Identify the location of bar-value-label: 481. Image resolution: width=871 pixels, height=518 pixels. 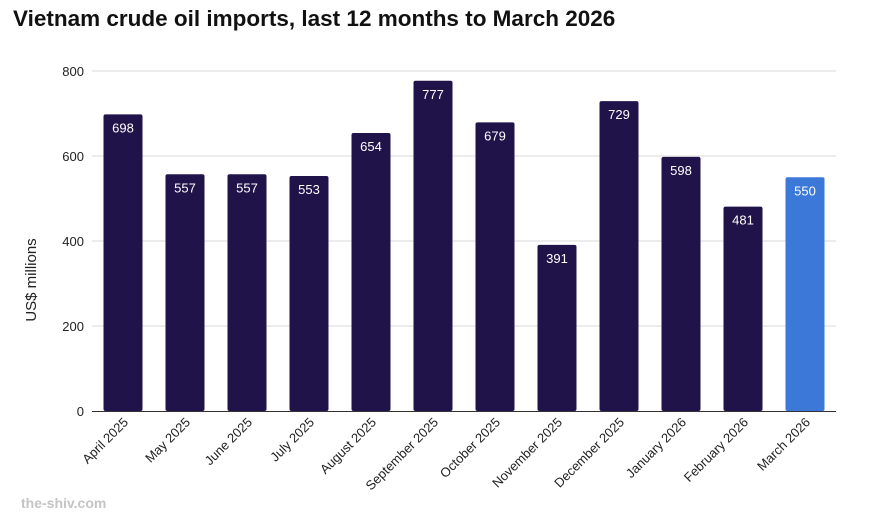
(743, 220).